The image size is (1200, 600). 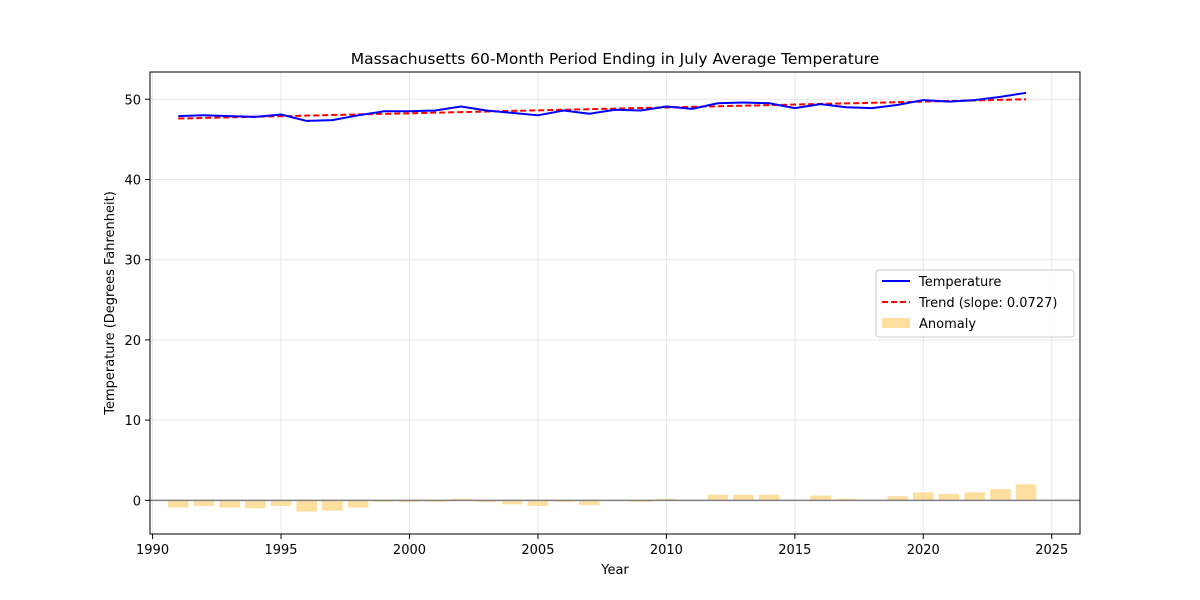 What do you see at coordinates (614, 570) in the screenshot?
I see `x-axis-label: Year` at bounding box center [614, 570].